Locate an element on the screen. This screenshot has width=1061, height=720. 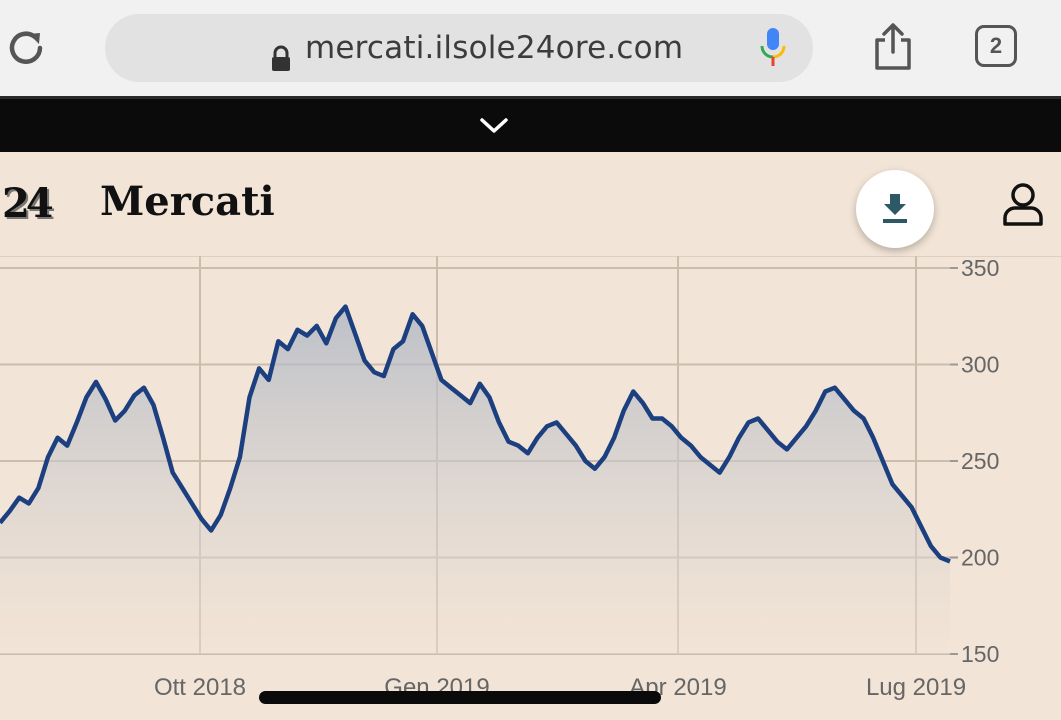
user-icon is located at coordinates (1023, 203).